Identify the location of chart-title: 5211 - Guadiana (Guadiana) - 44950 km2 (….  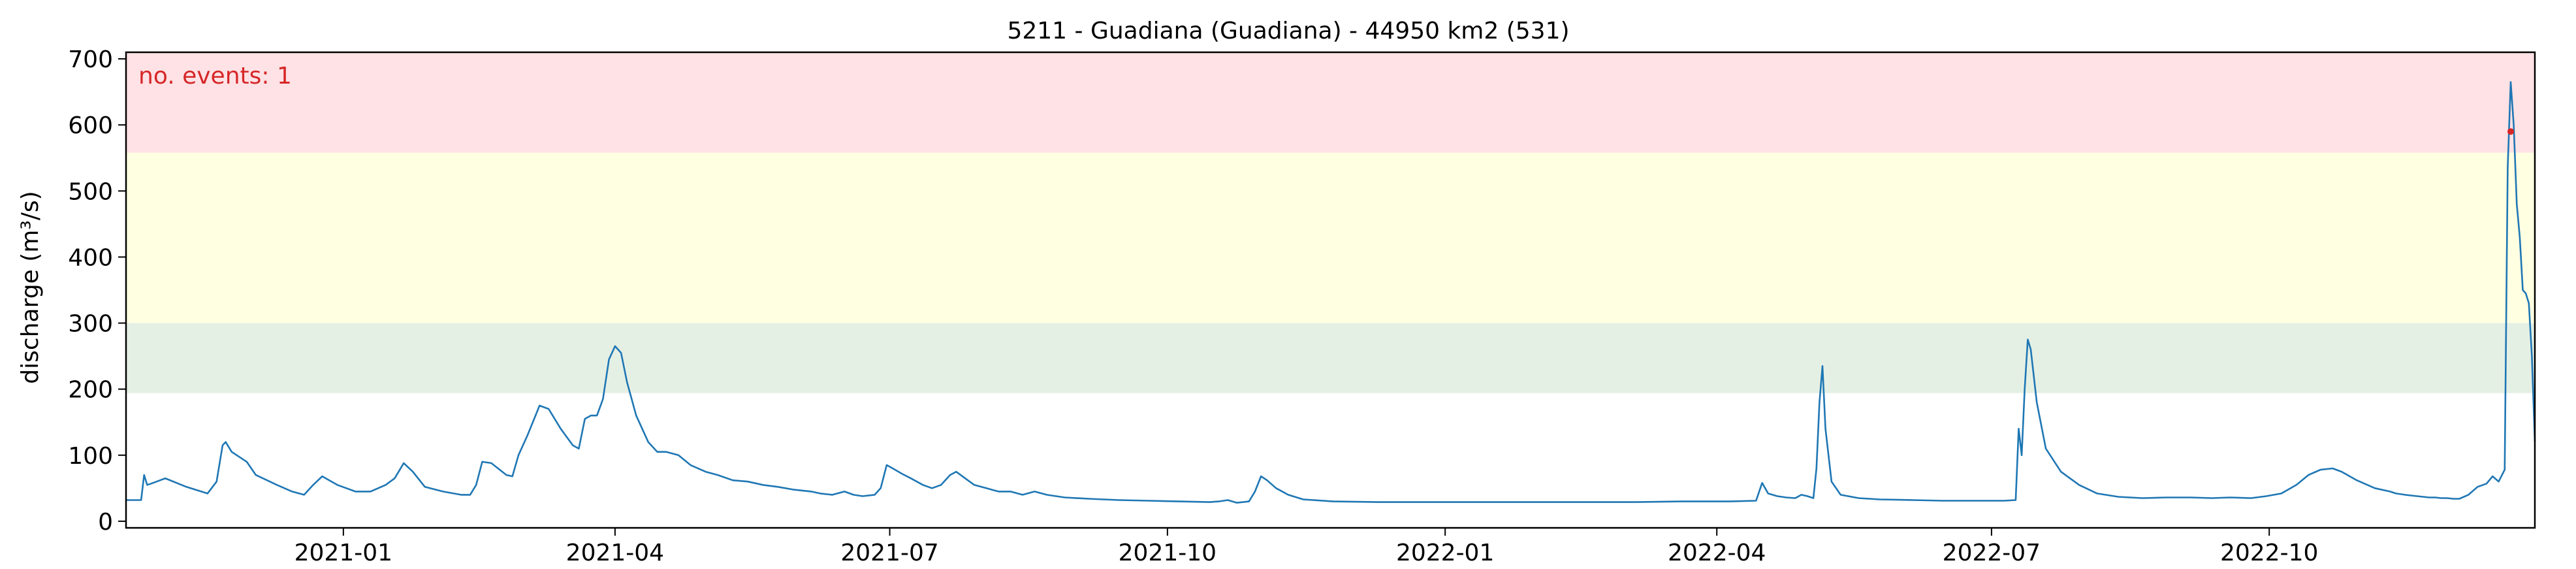
(1288, 31).